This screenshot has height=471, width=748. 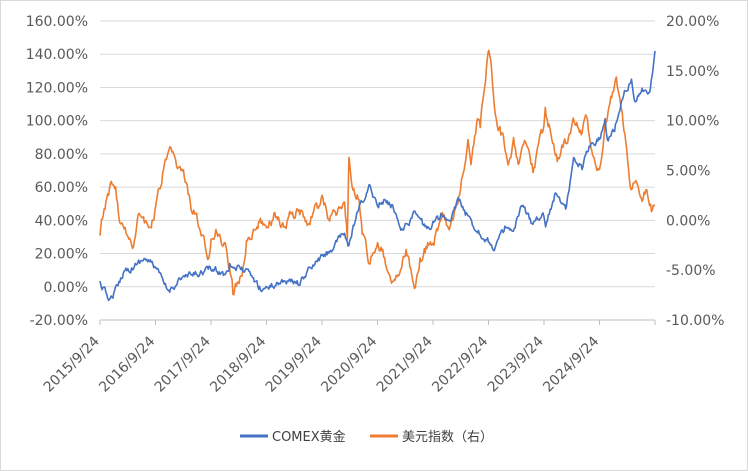 What do you see at coordinates (695, 321) in the screenshot?
I see `y-right-tick-label: -10.00%` at bounding box center [695, 321].